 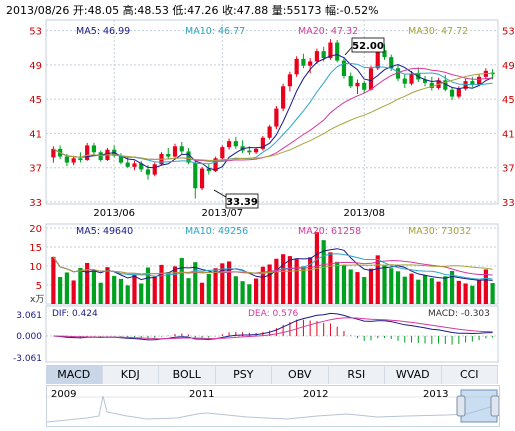 I want to click on low-marker-label: 33.39, so click(x=242, y=202).